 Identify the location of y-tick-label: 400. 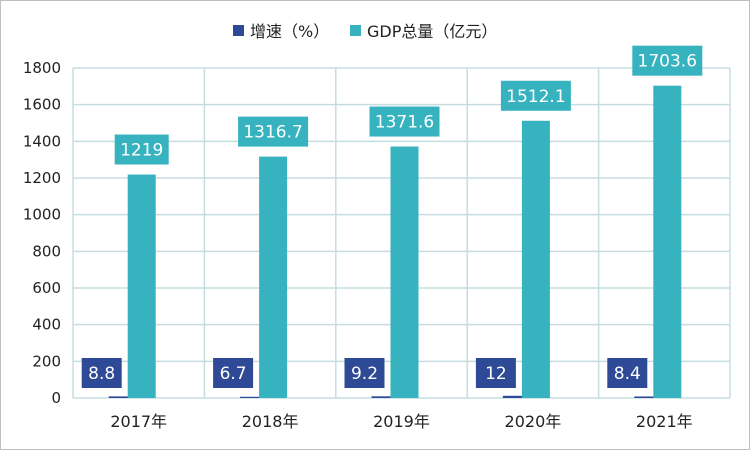
(46, 325).